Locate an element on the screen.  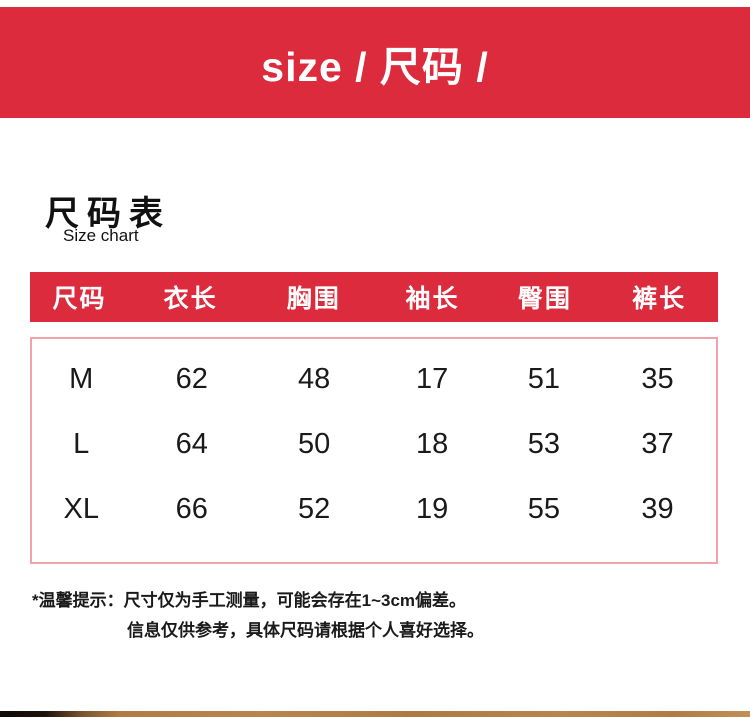
column-header-sleeve-length: 袖长 is located at coordinates (432, 299).